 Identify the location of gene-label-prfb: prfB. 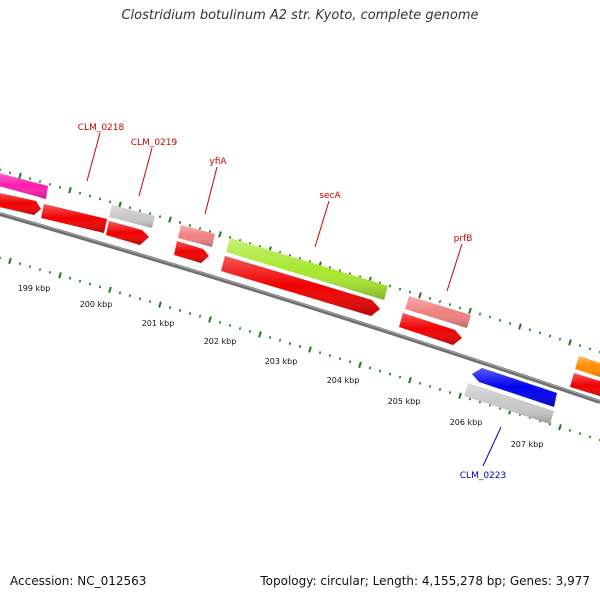
(463, 239).